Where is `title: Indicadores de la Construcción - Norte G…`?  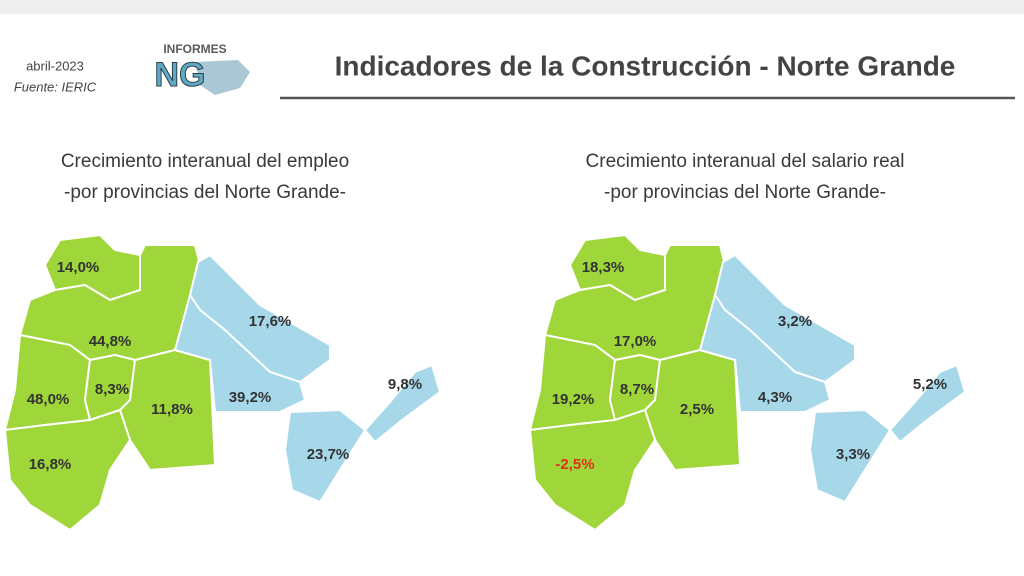
title: Indicadores de la Construcción - Norte G… is located at coordinates (645, 65).